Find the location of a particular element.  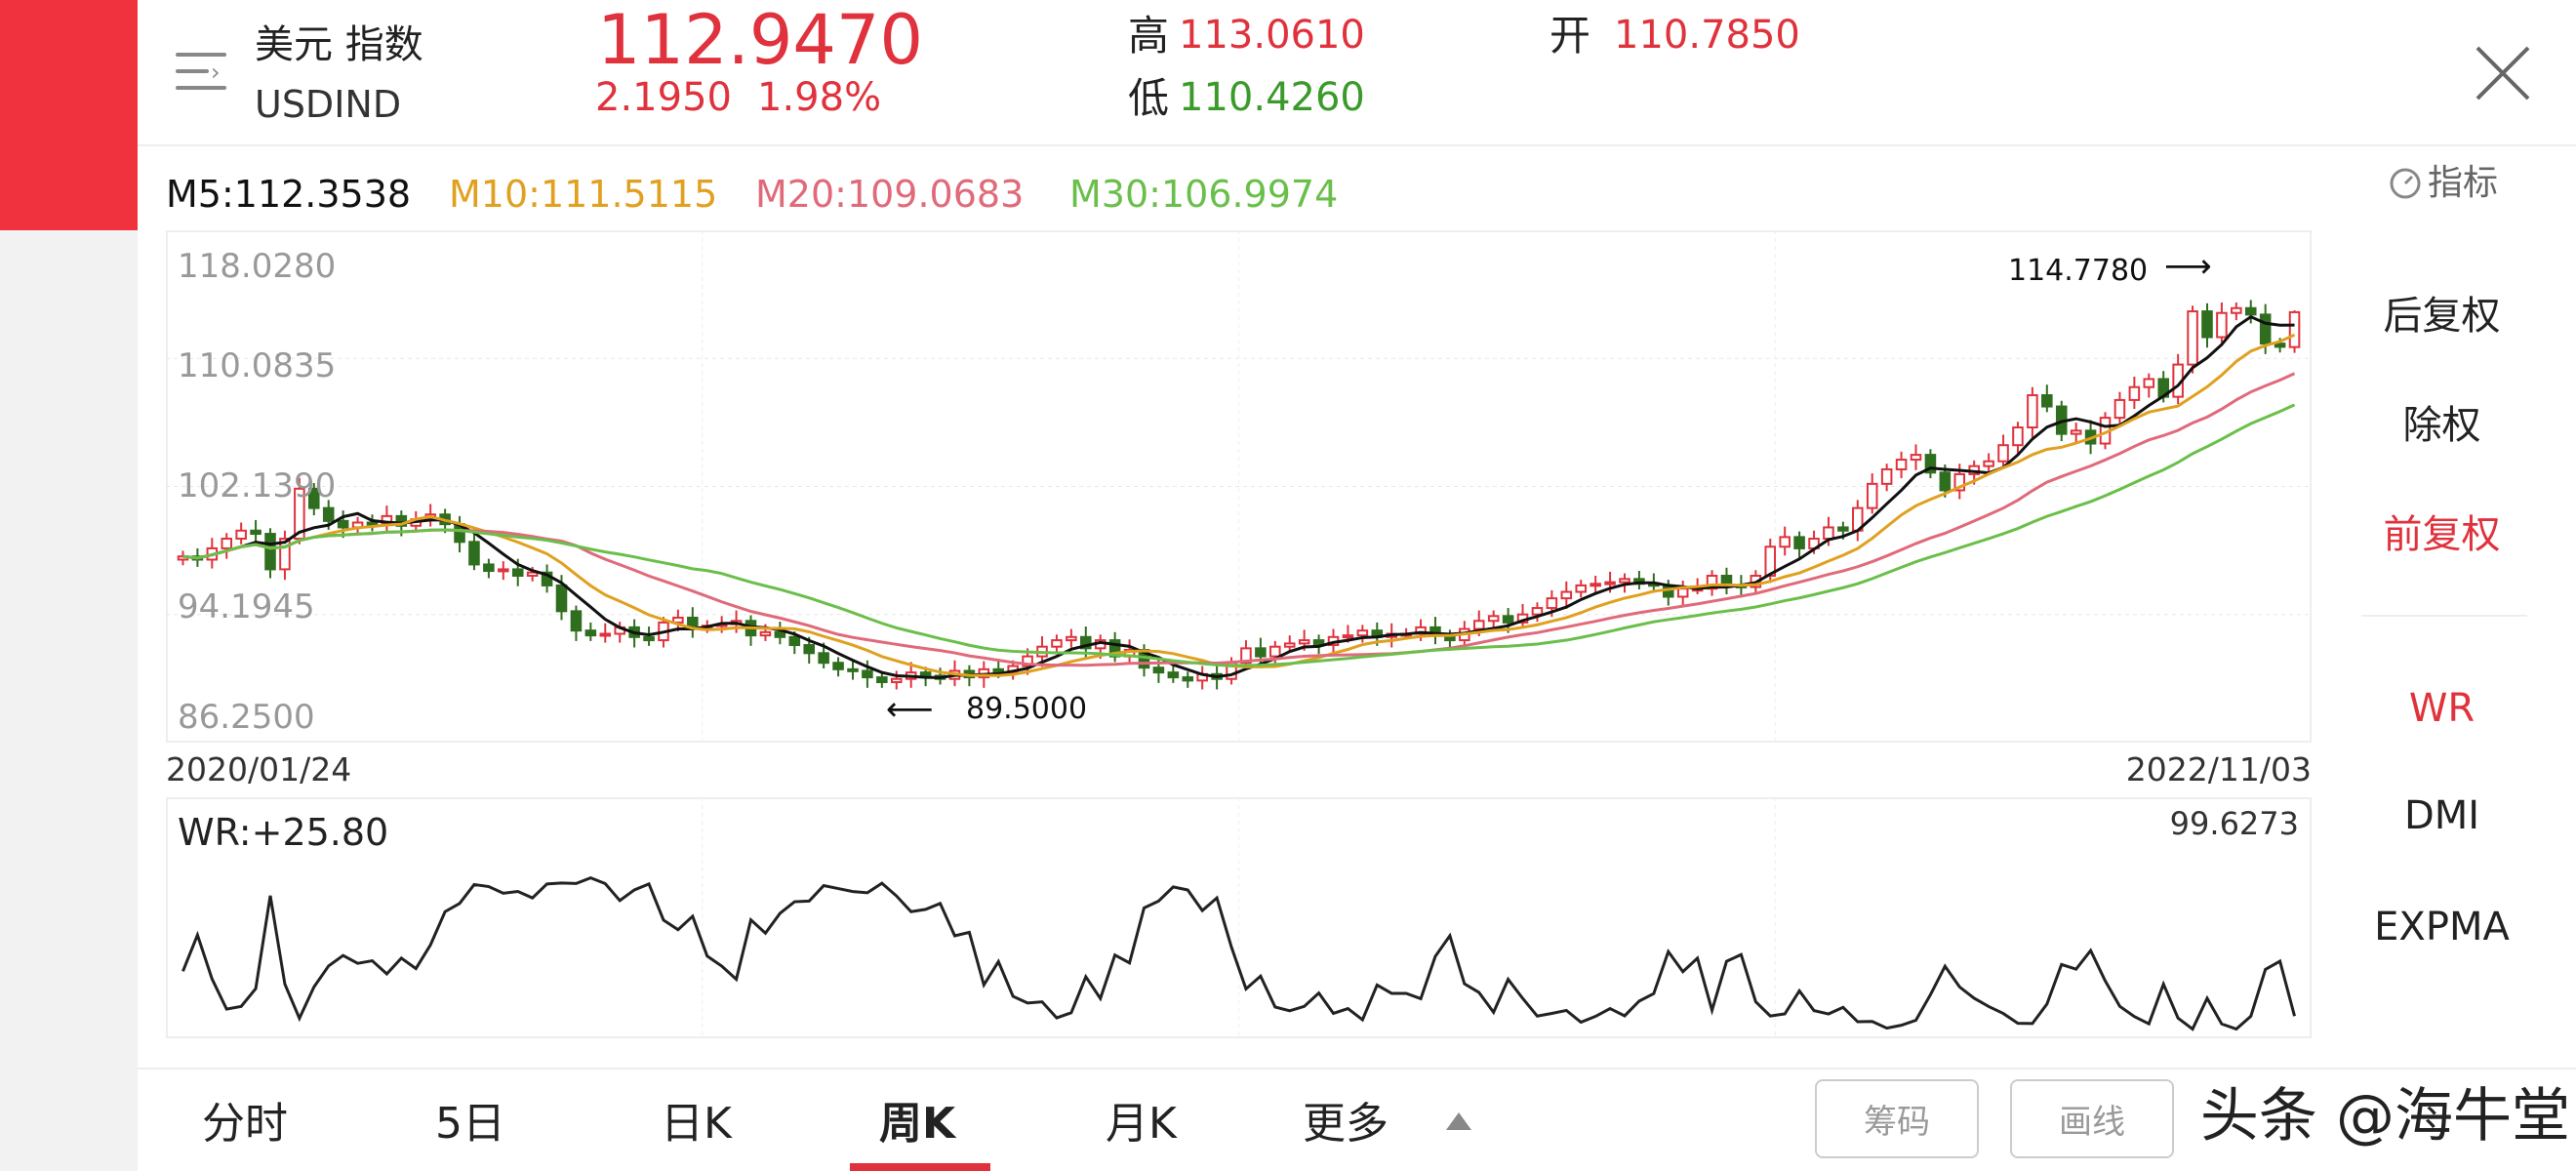

indicator-dmi: DMI is located at coordinates (2441, 815).